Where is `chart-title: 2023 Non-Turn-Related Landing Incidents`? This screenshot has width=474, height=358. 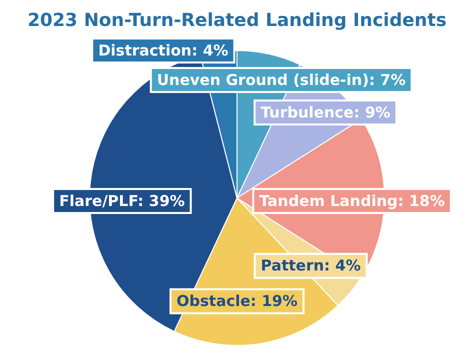
chart-title: 2023 Non-Turn-Related Landing Incidents is located at coordinates (237, 21).